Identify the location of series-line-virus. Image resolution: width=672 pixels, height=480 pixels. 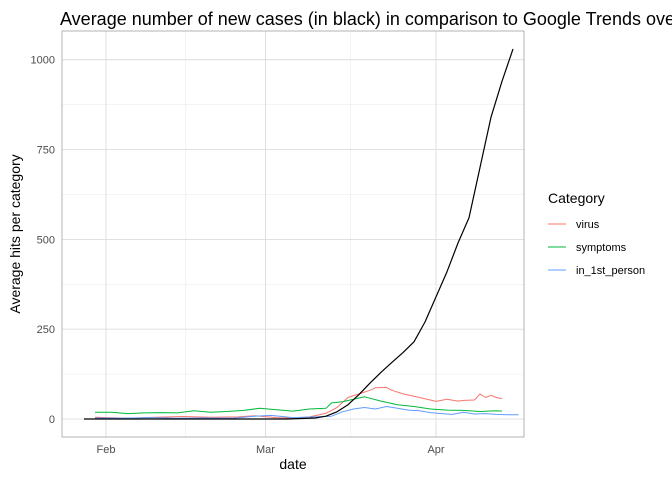
(298, 402).